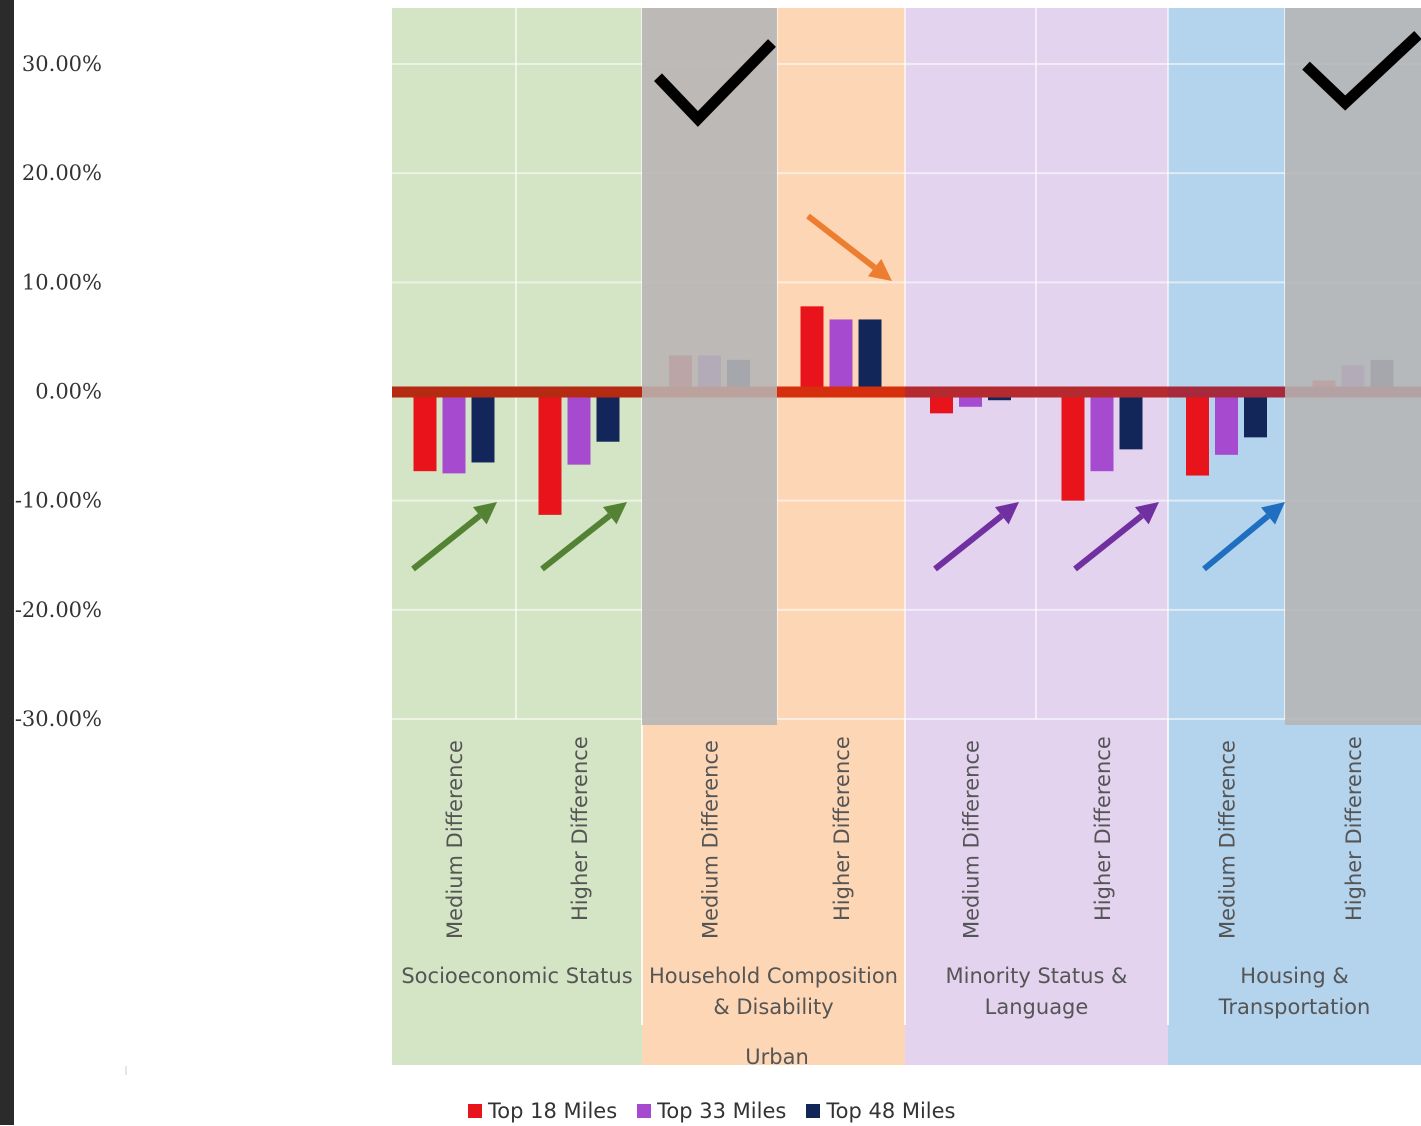 Image resolution: width=1421 pixels, height=1126 pixels. What do you see at coordinates (722, 1111) in the screenshot?
I see `legend-label: Top 33 Miles` at bounding box center [722, 1111].